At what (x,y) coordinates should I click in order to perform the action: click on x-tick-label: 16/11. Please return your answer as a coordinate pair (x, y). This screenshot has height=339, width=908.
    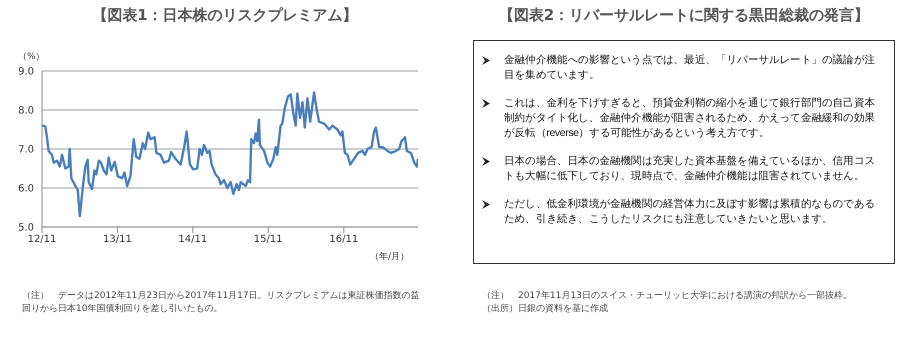
    Looking at the image, I should click on (343, 240).